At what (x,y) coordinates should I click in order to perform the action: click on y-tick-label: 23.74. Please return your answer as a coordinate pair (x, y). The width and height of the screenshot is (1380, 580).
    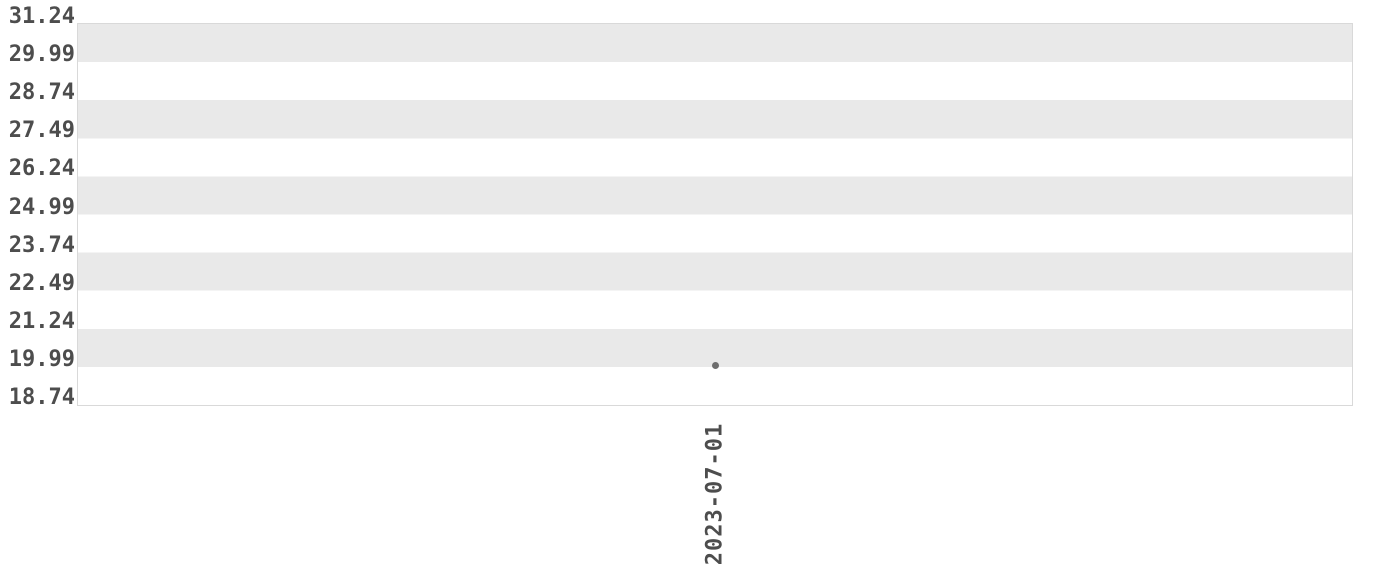
    Looking at the image, I should click on (41, 245).